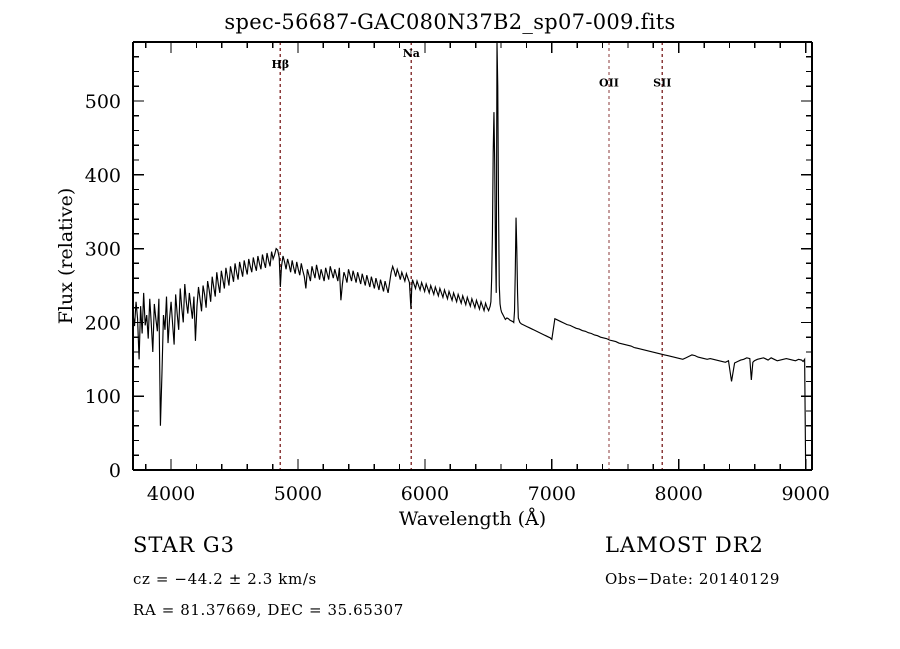 The image size is (900, 649). I want to click on y-tick-label: 100, so click(103, 397).